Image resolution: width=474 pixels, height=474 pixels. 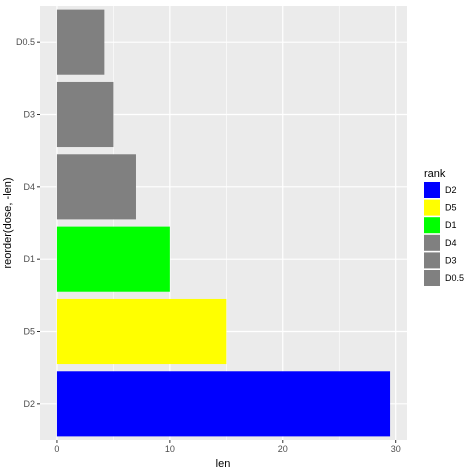 I want to click on y-tick-label: D4, so click(x=29, y=187).